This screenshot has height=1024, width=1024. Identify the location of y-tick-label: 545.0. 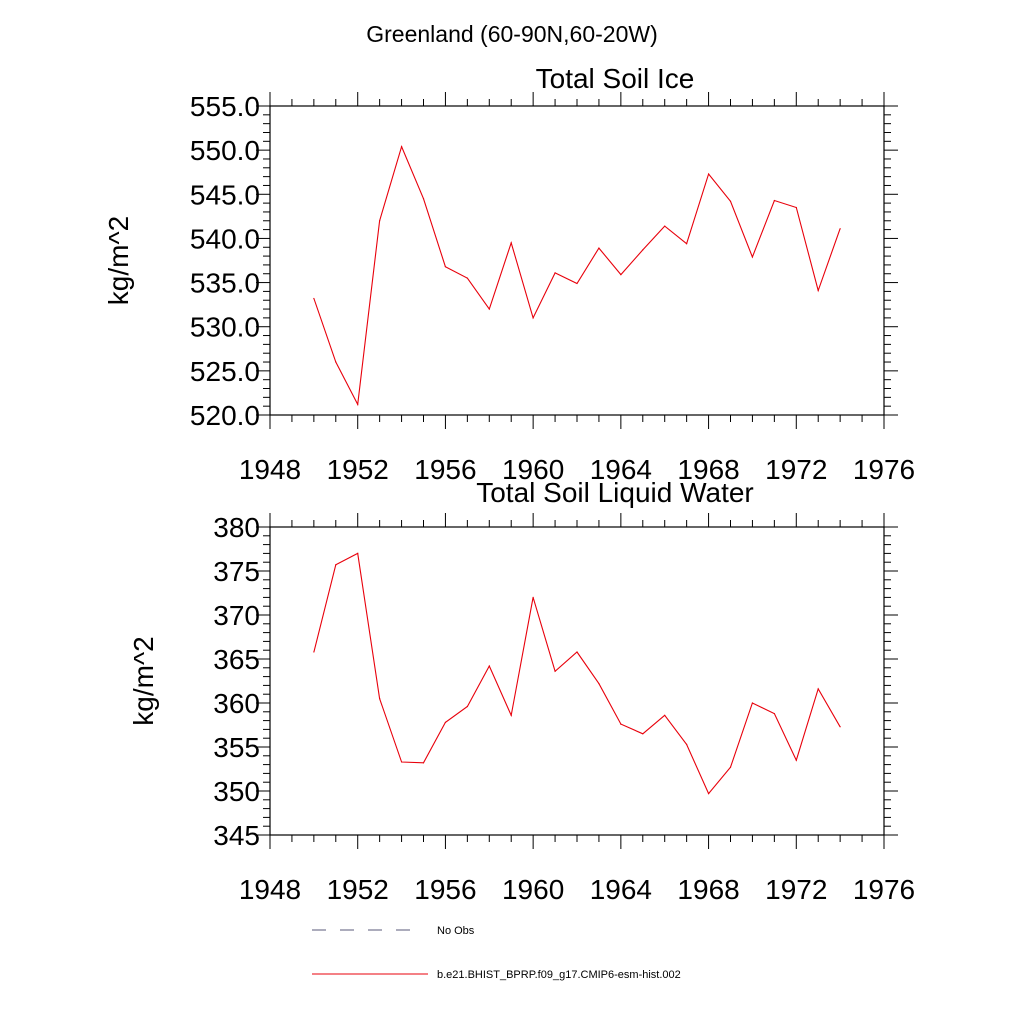
(225, 194).